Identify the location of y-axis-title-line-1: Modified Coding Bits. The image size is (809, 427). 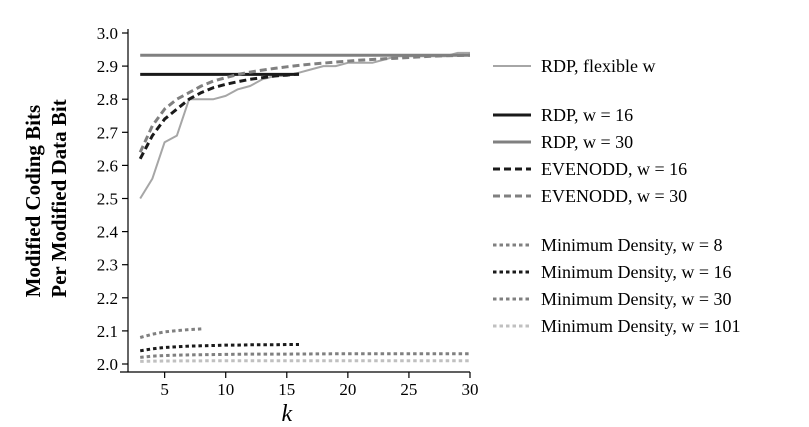
(33, 201).